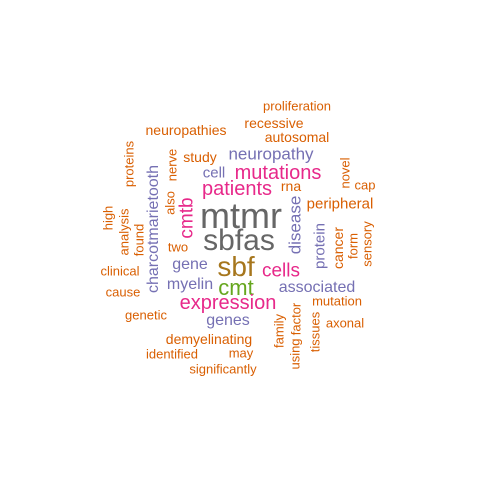  Describe the element at coordinates (241, 353) in the screenshot. I see `word-may: may` at that location.